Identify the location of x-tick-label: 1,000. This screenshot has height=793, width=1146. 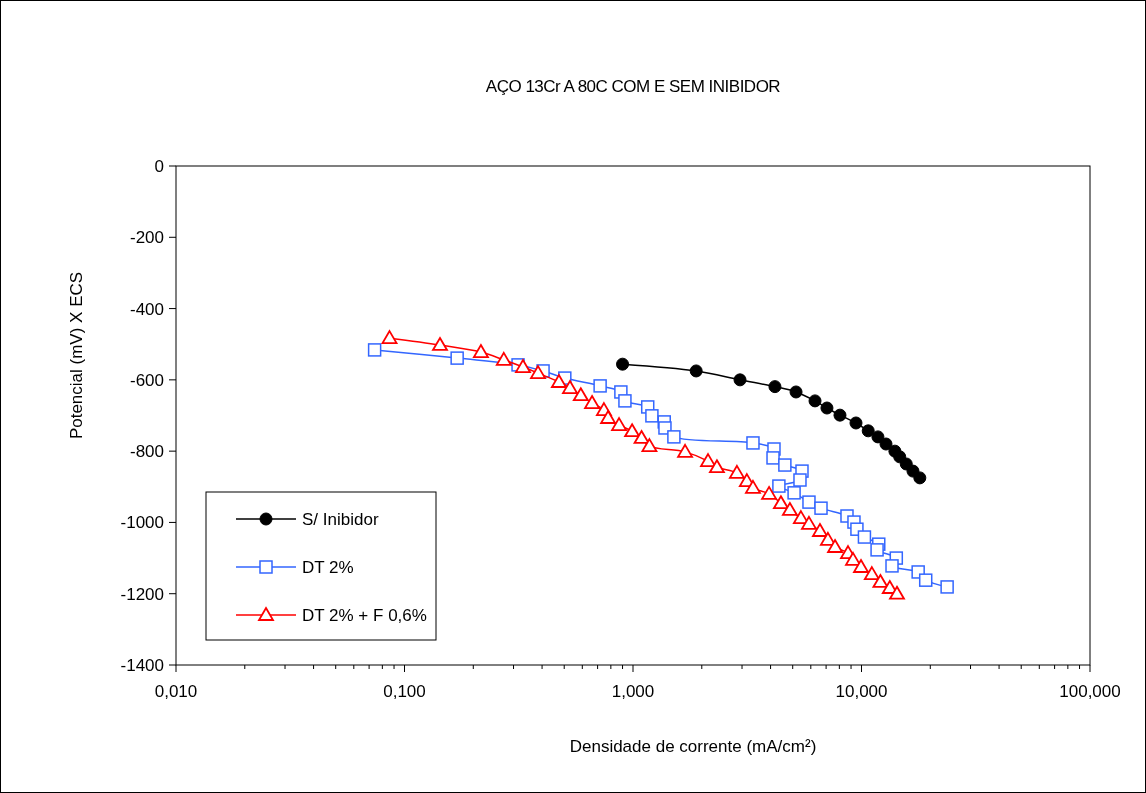
(633, 691).